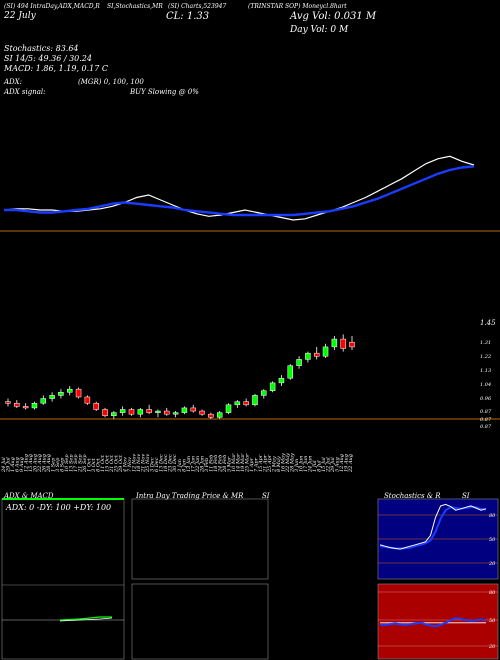 Image resolution: width=500 pixels, height=660 pixels. Describe the element at coordinates (63, 464) in the screenshot. I see `date-tick-label: 8 Sep` at that location.